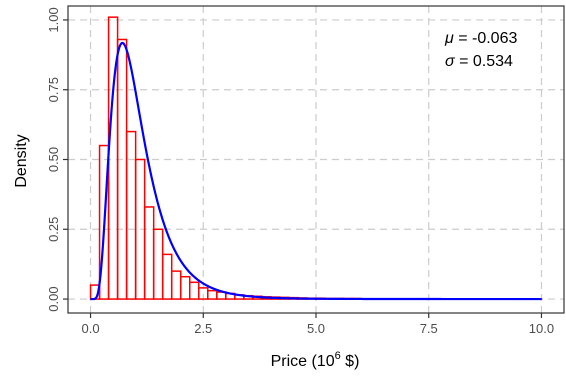 The width and height of the screenshot is (566, 377). I want to click on mu-annotation: μ = -0.063, so click(480, 38).